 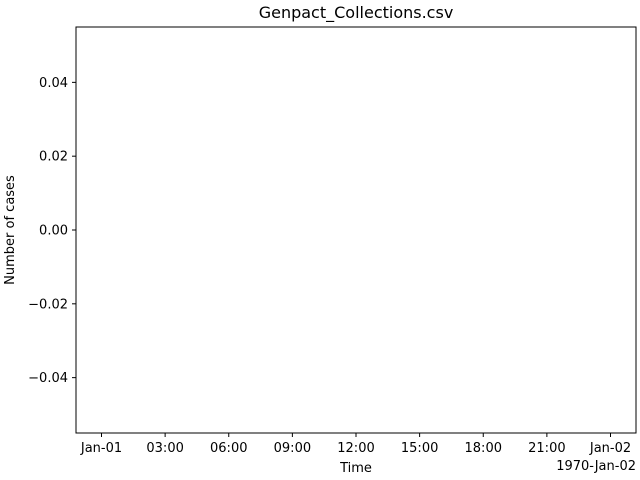 What do you see at coordinates (53, 83) in the screenshot?
I see `y-tick-label: 0.04` at bounding box center [53, 83].